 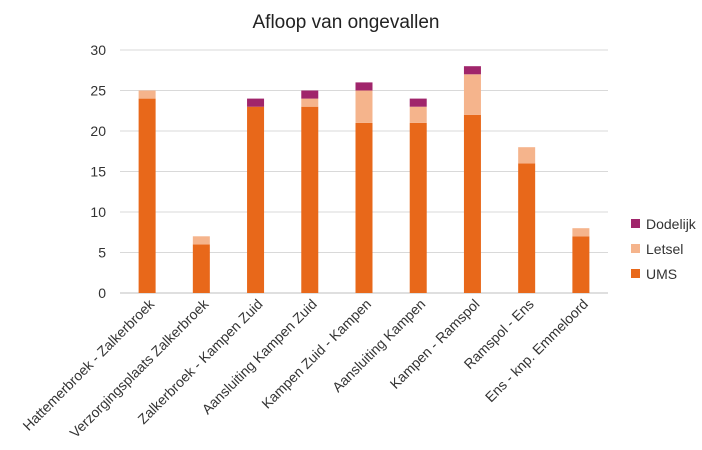 What do you see at coordinates (435, 344) in the screenshot?
I see `x-tick-label: Kampen - Ramspol` at bounding box center [435, 344].